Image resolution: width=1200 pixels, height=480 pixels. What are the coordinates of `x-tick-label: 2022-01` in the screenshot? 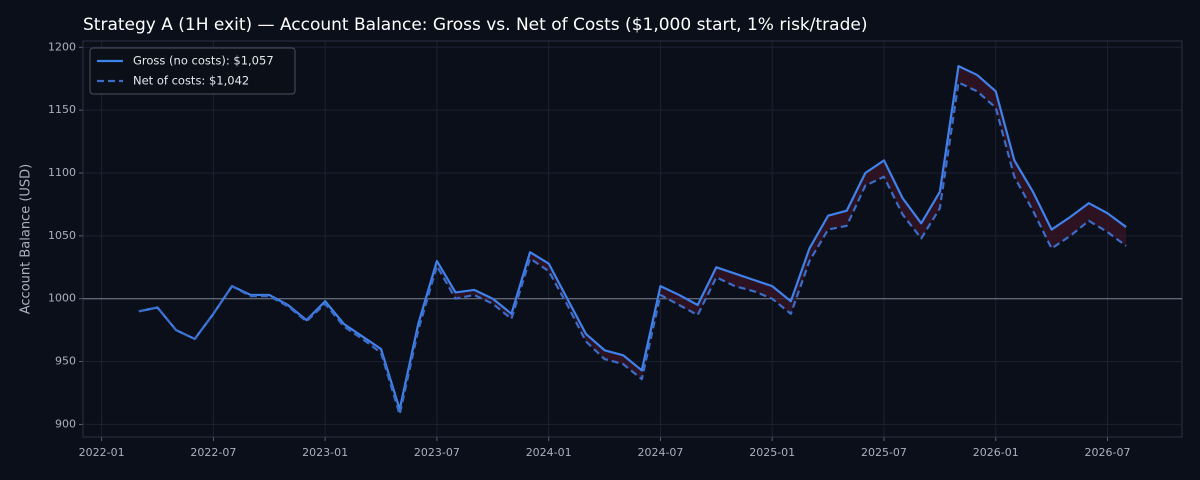 It's located at (102, 452).